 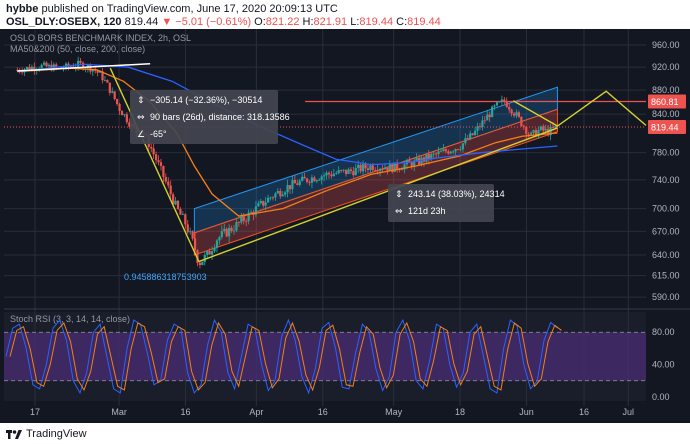 What do you see at coordinates (70, 319) in the screenshot?
I see `stoch-title: Stoch RSI (3, 3, 14, 14, close)` at bounding box center [70, 319].